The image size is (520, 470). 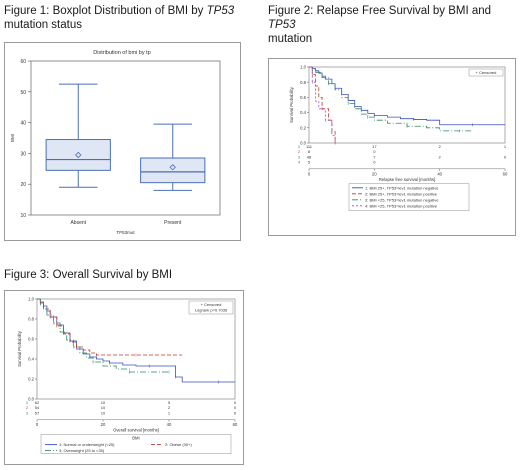 I want to click on logrank-label: Logrank p=0.7036, so click(x=211, y=310).